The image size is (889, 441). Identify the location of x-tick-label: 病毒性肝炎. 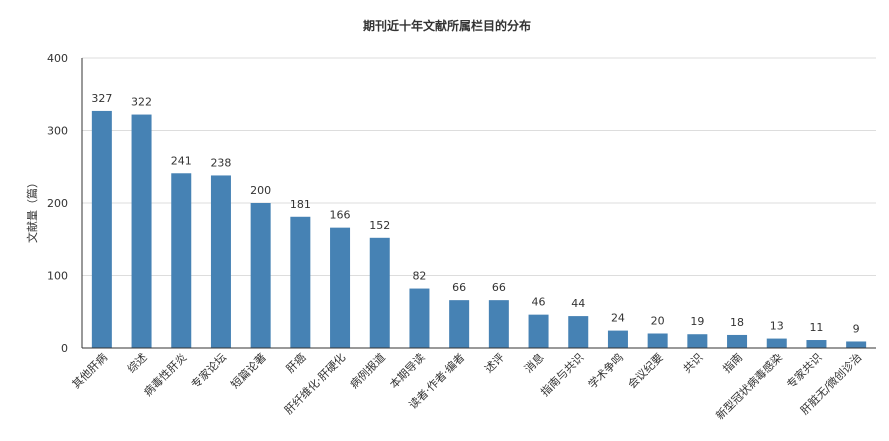
(165, 374).